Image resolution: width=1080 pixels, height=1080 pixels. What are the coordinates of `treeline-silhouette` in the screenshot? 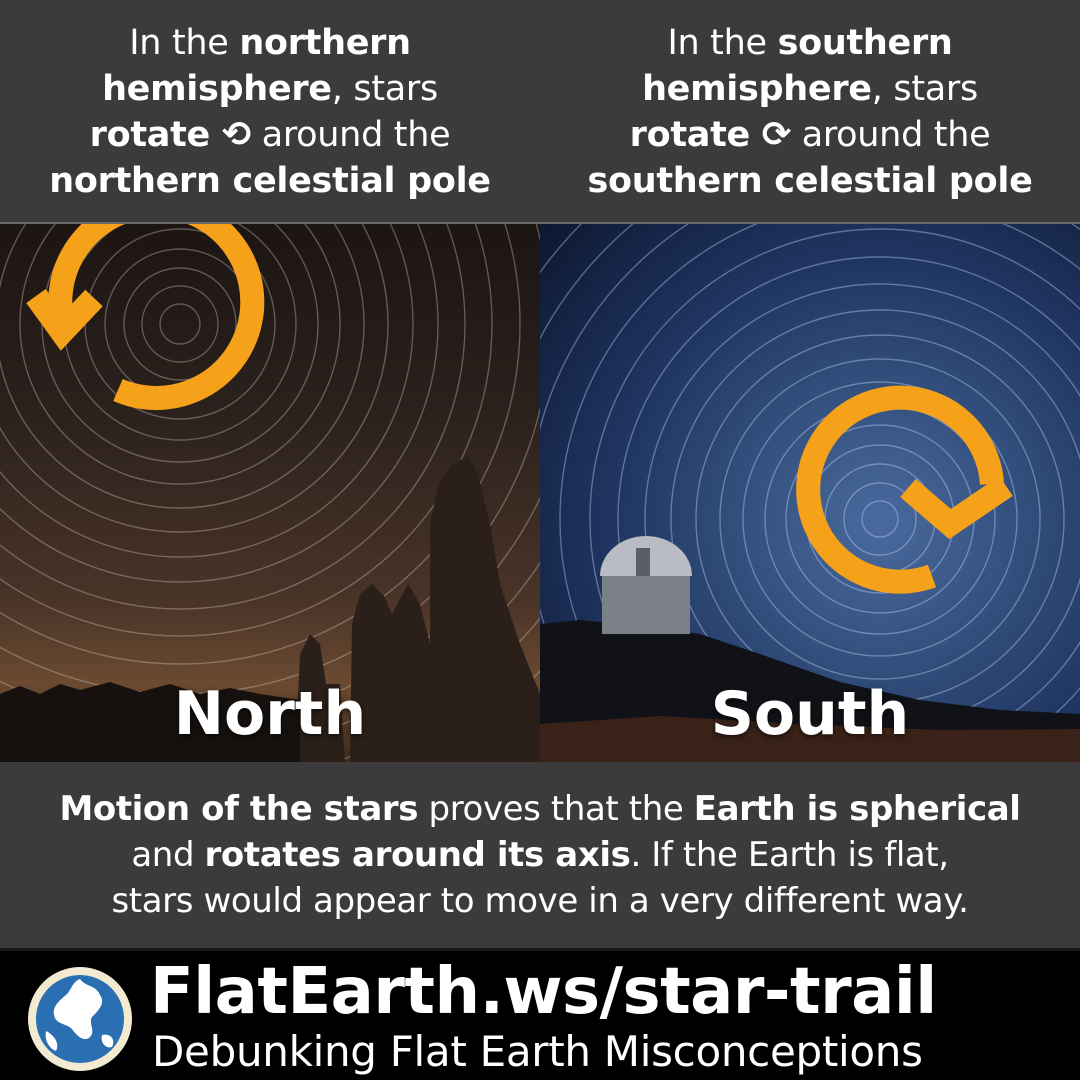 It's located at (150, 723).